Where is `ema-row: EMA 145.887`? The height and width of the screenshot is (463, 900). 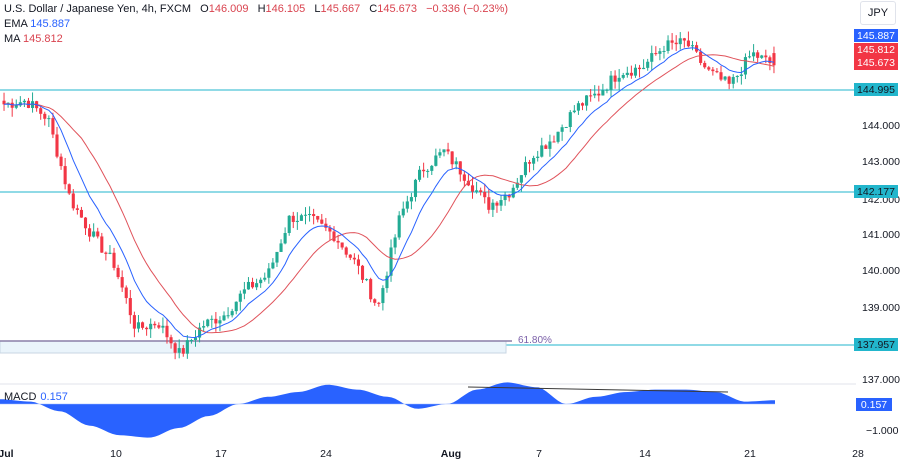 ema-row: EMA 145.887 is located at coordinates (256, 24).